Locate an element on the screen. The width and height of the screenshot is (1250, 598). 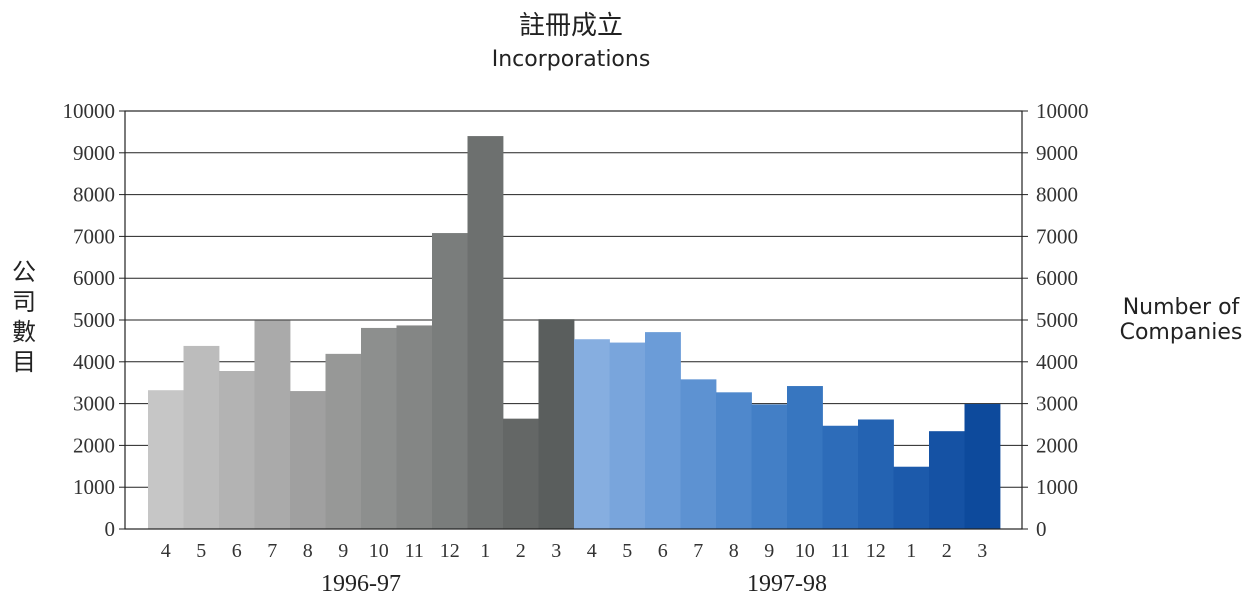
y-label-left-char: 公 is located at coordinates (24, 272).